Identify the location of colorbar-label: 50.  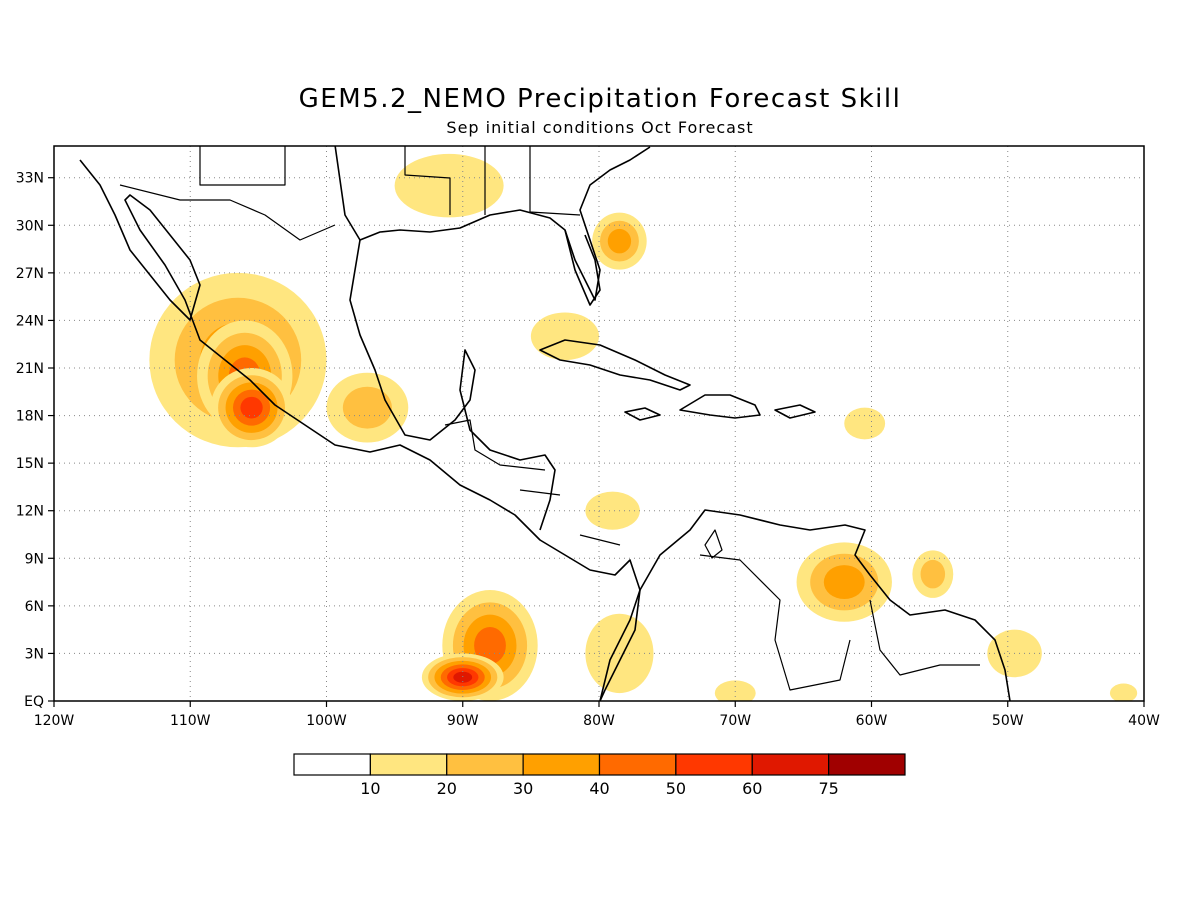
(676, 788).